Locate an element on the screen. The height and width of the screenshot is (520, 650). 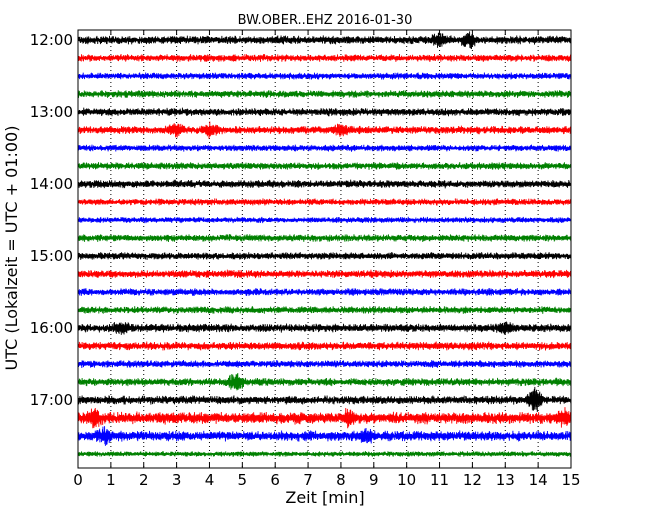
x-axis-label: Zeit [min] is located at coordinates (324, 497).